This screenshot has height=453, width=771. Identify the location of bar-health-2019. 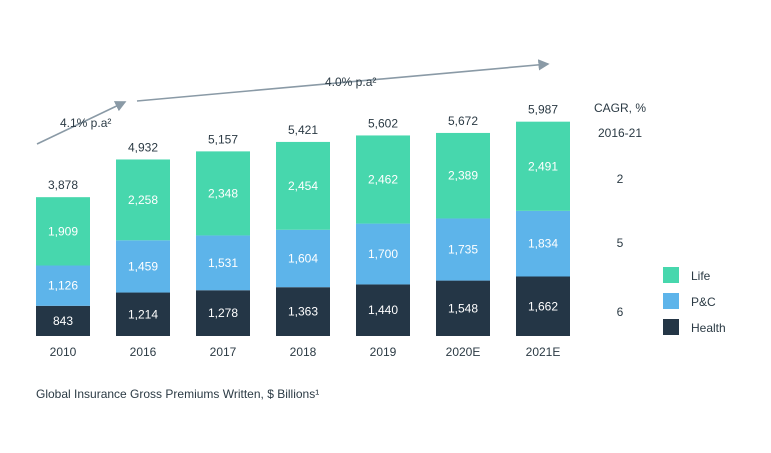
(383, 310).